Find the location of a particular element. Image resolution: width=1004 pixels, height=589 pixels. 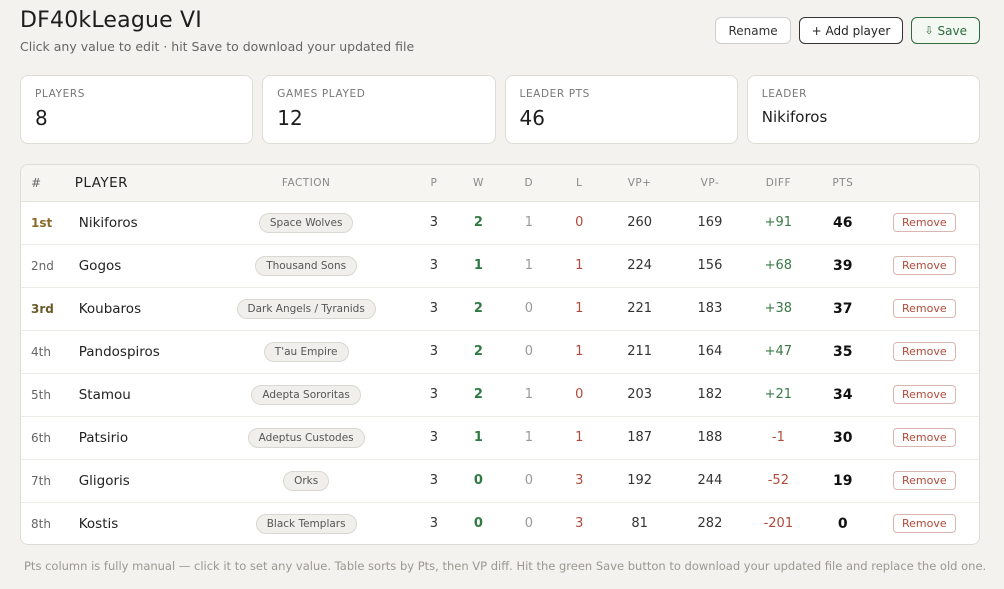

pts-cell: 30 is located at coordinates (843, 437).